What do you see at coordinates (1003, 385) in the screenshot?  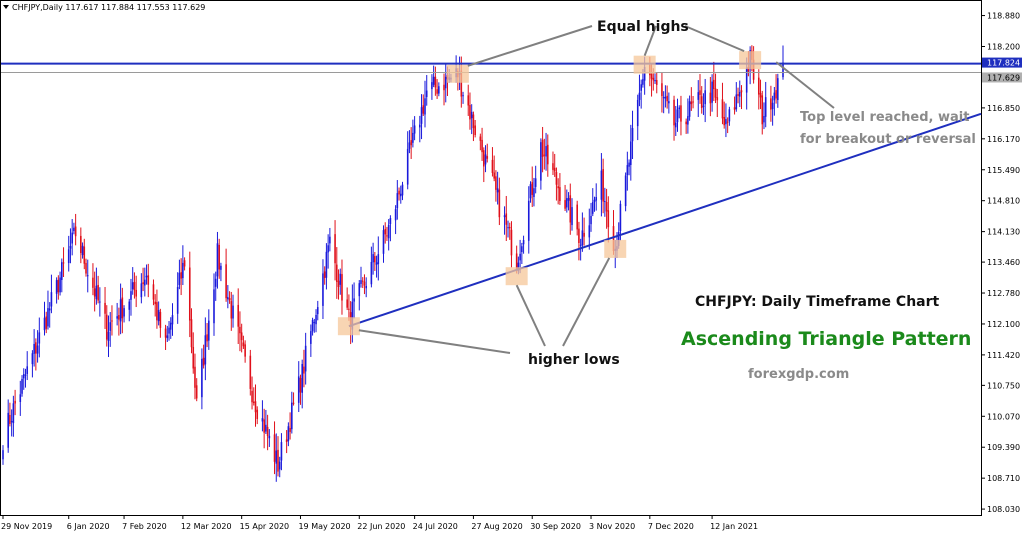 I see `y-tick-label: 110.750` at bounding box center [1003, 385].